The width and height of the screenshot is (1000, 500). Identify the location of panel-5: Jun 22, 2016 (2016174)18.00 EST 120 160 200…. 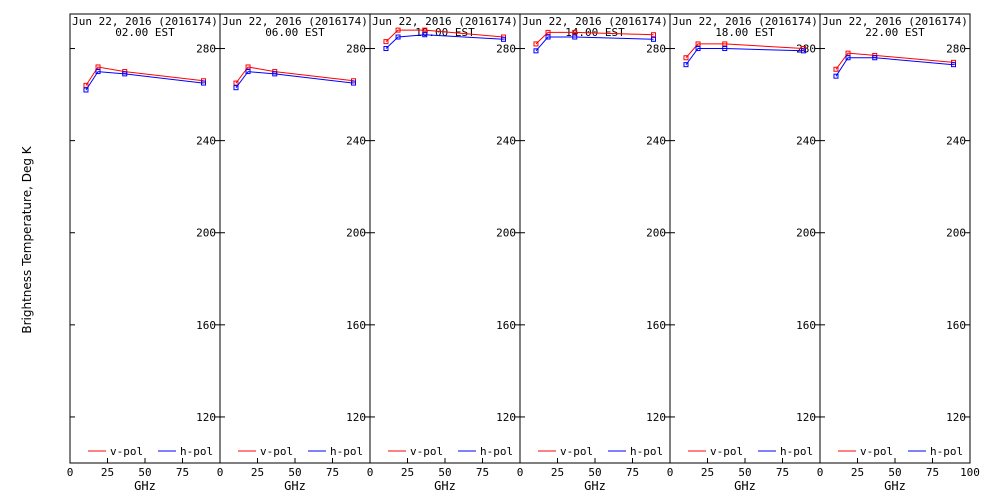
(744, 253).